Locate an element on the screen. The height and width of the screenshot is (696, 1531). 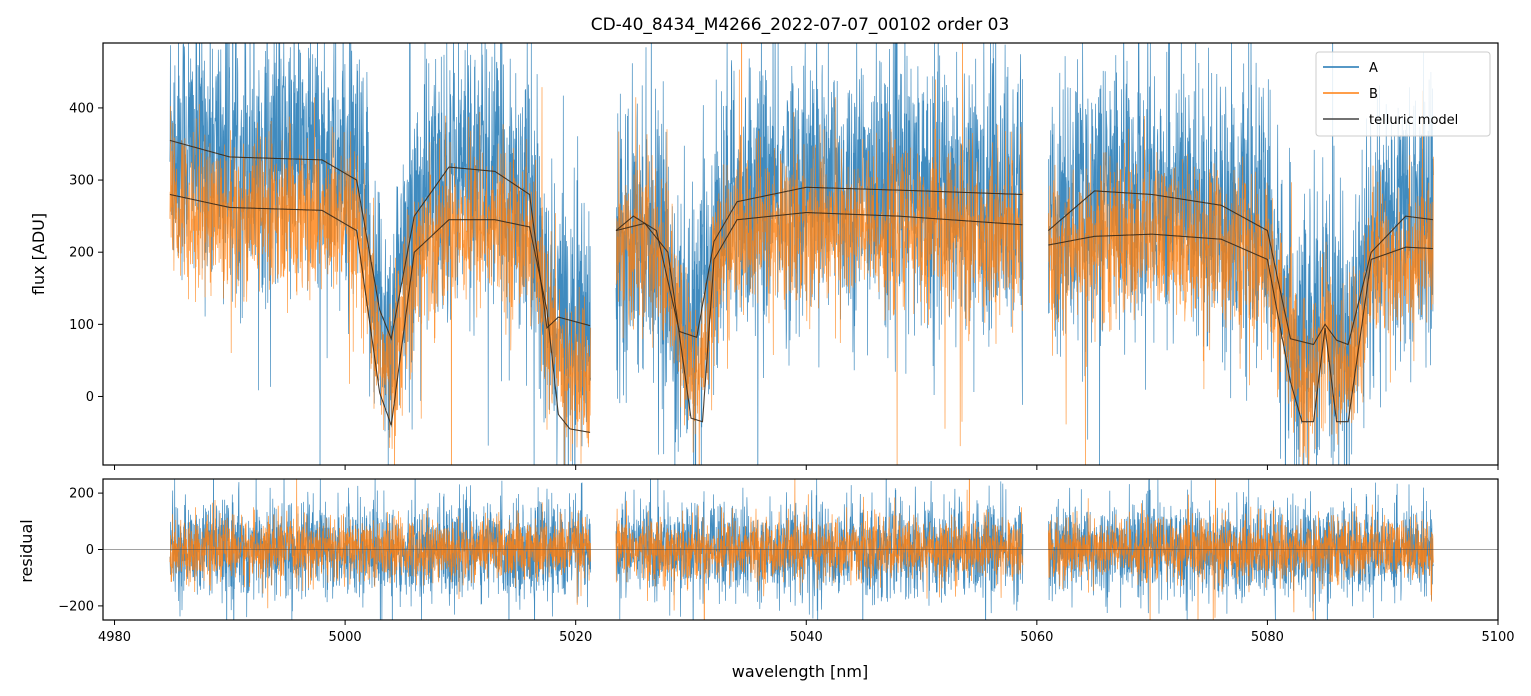
flux-y-ticks: 0 100 200 300 400 is located at coordinates (86, 253).